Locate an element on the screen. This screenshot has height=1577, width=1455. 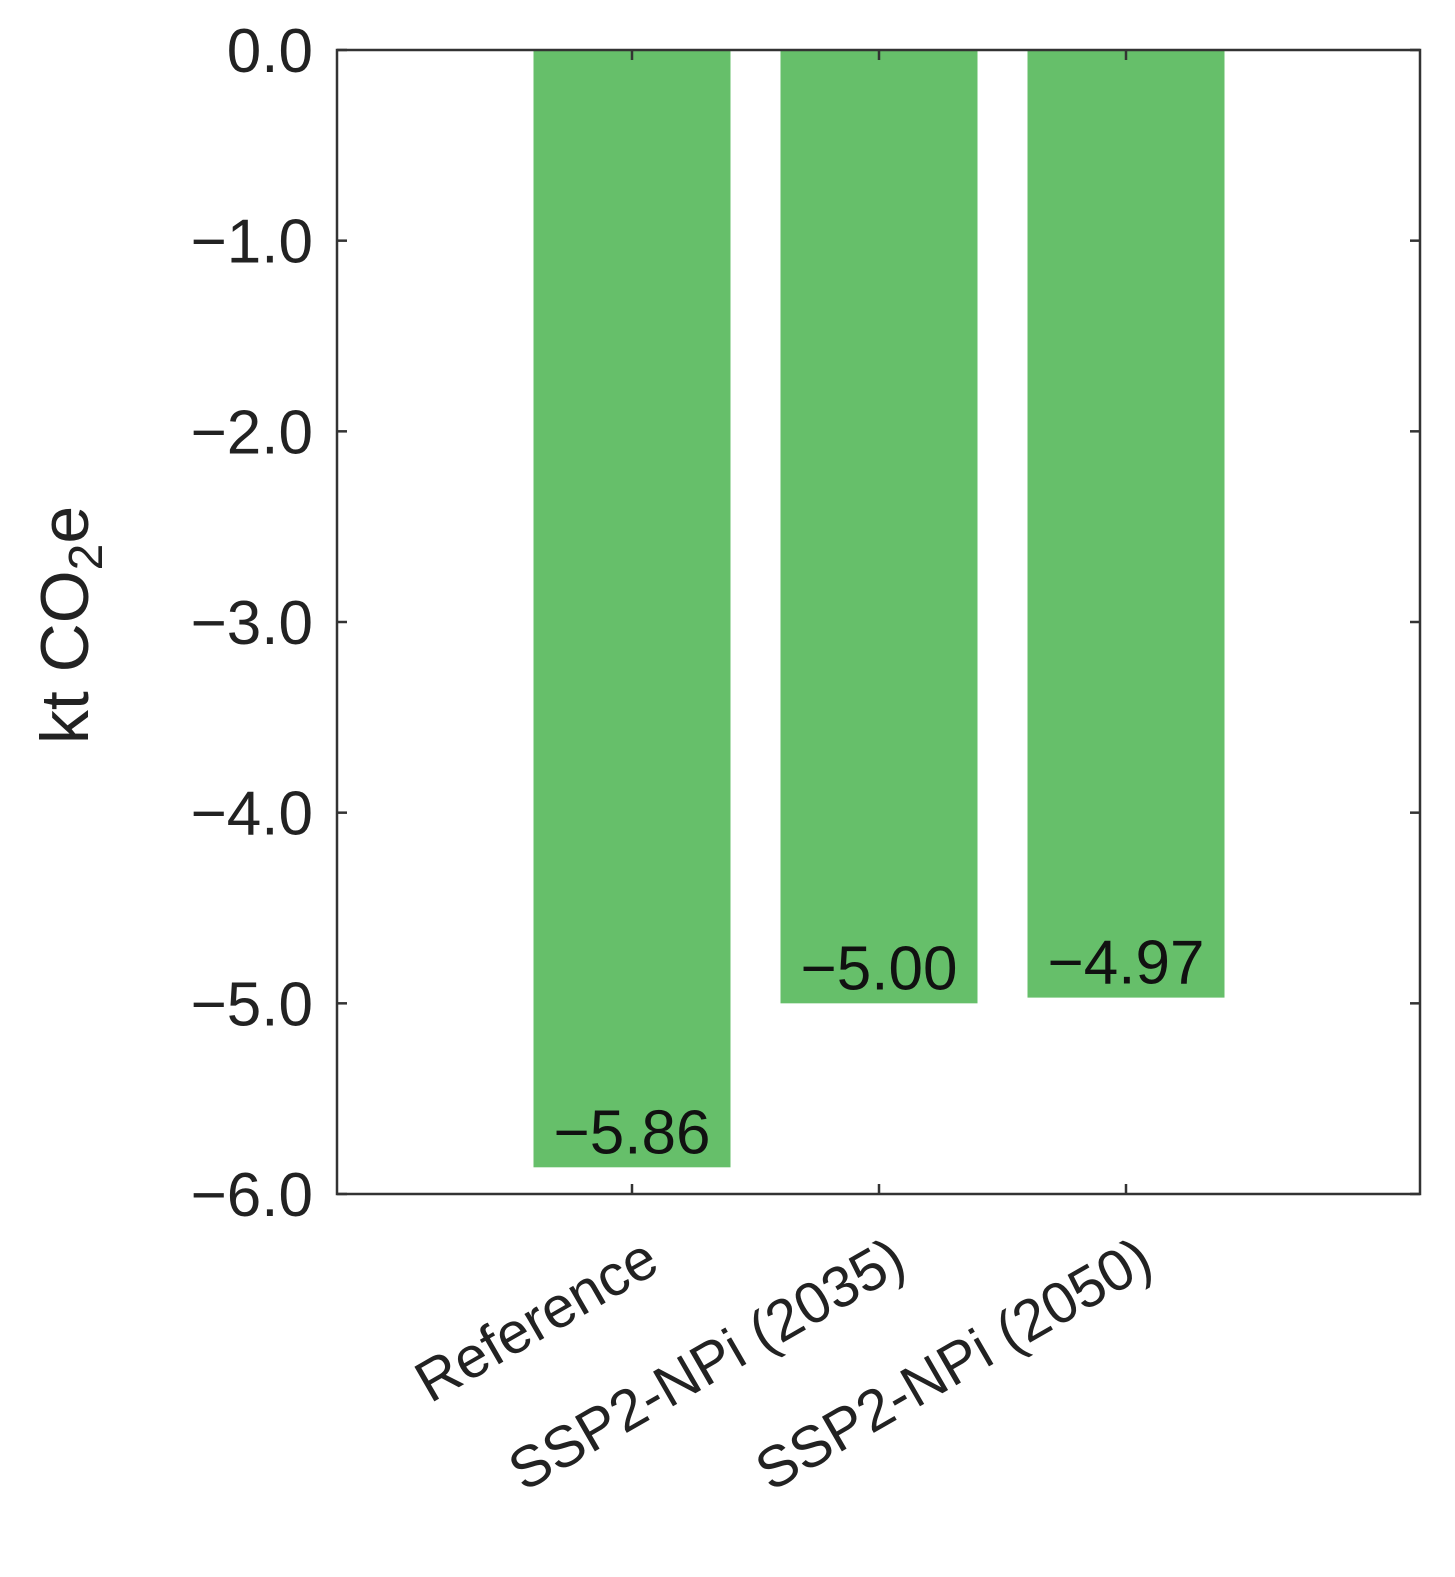
data-label-3: −4.97 is located at coordinates (1126, 963).